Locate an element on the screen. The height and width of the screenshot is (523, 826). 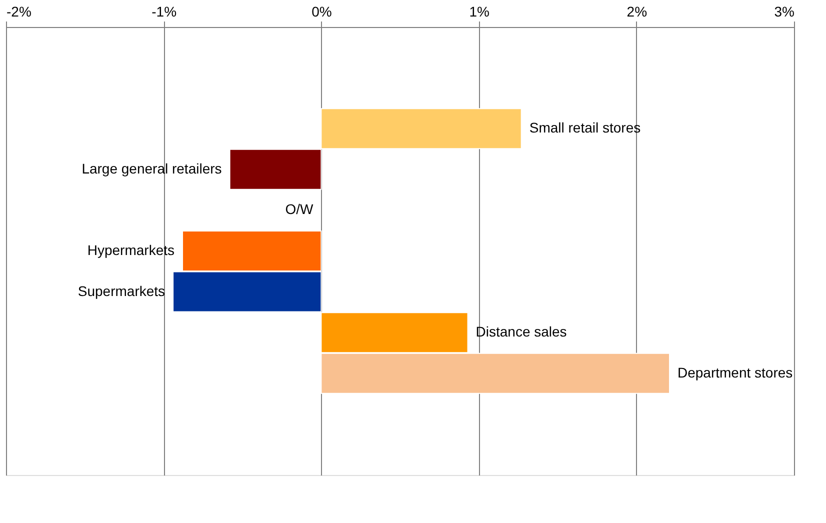
x-tick-label: 2% is located at coordinates (637, 12).